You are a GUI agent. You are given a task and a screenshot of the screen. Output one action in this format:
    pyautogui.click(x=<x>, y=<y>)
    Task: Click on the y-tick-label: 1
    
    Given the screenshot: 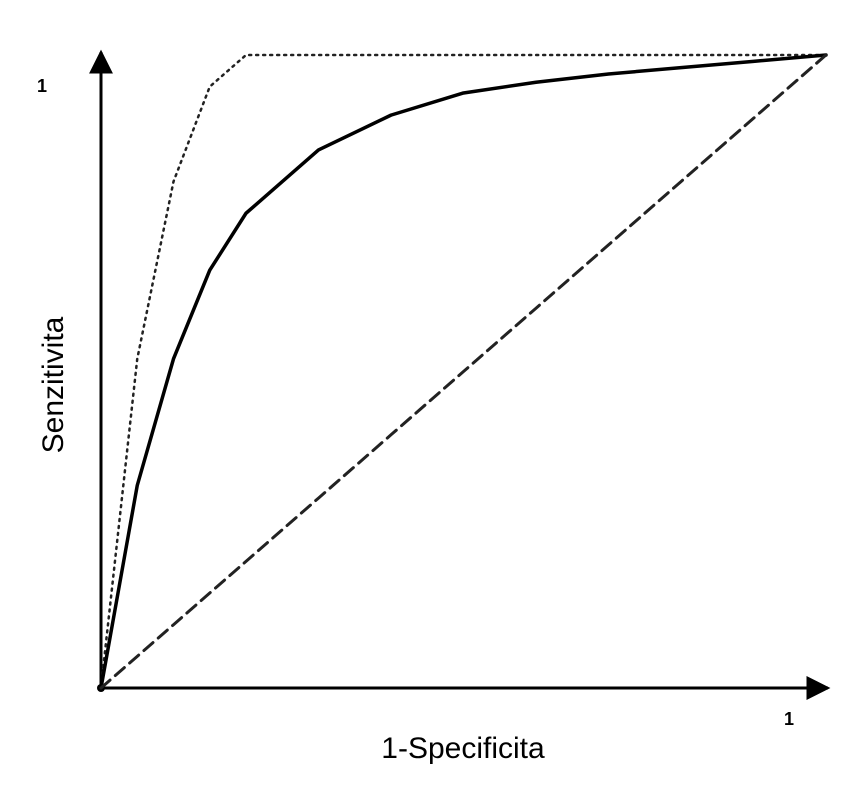 What is the action you would take?
    pyautogui.click(x=42, y=86)
    